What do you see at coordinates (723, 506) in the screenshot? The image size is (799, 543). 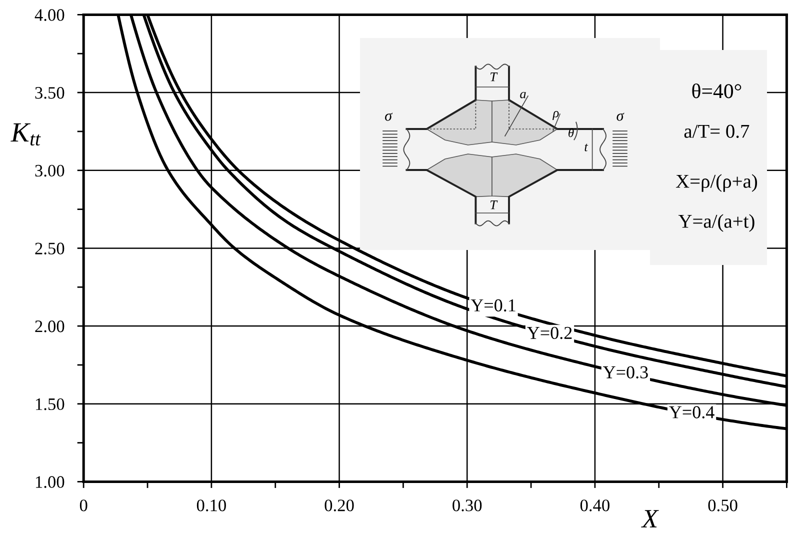 I see `x-tick-label: 0.50` at bounding box center [723, 506].